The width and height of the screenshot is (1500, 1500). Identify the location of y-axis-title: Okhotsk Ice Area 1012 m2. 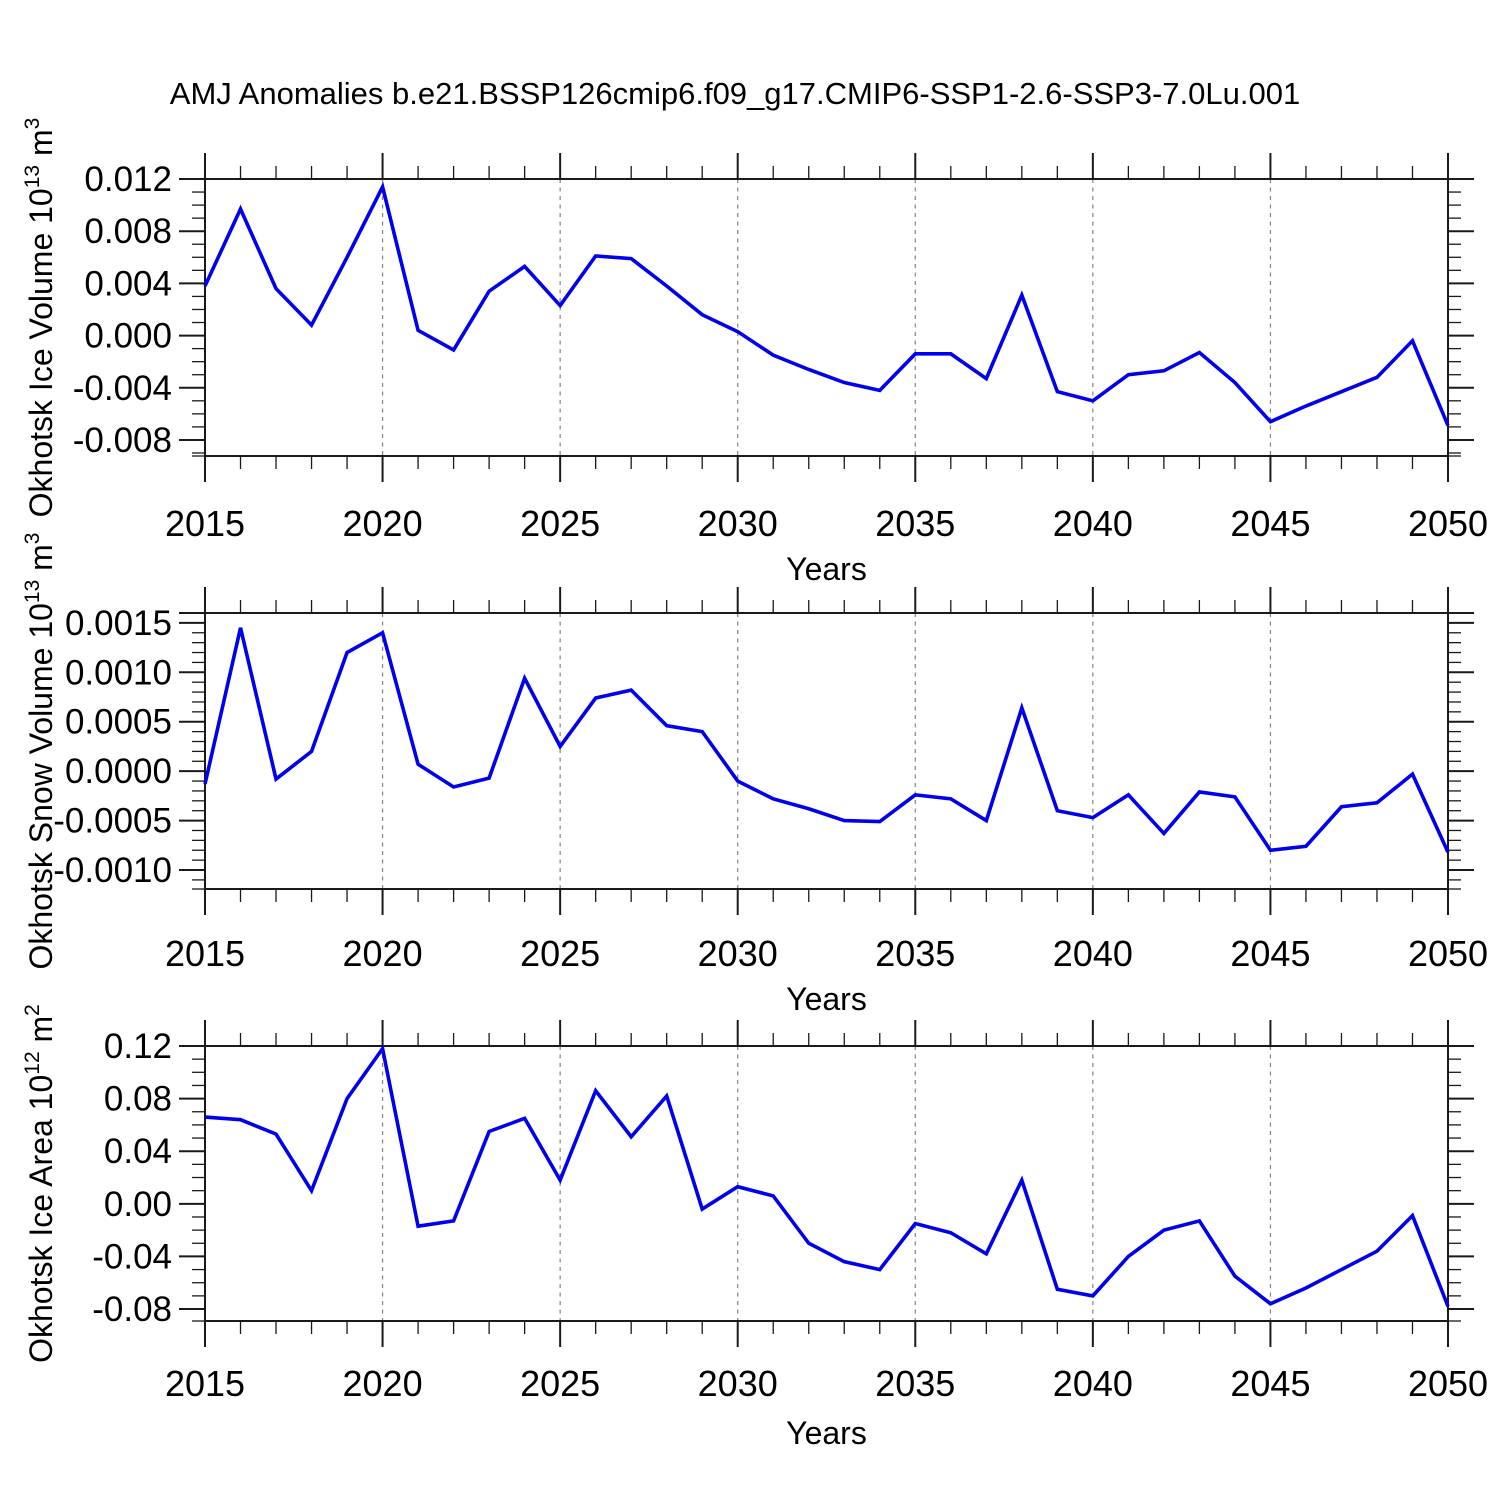
(40, 1183).